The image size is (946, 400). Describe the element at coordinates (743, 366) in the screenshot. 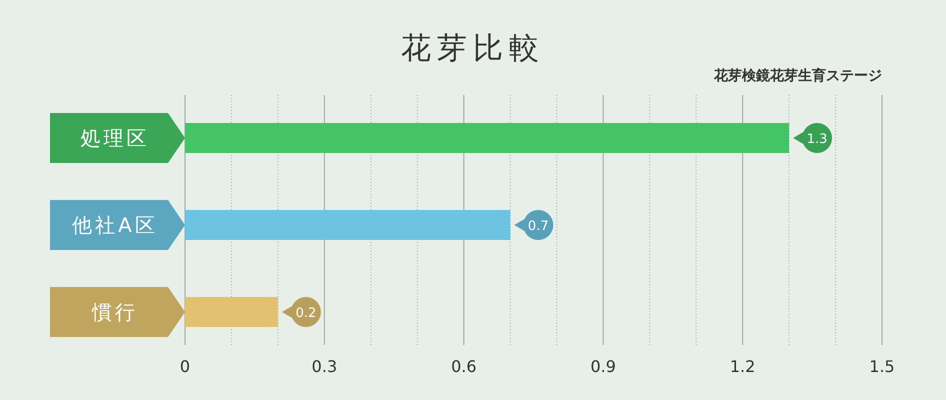

I see `x-tick-label: 1.2` at that location.